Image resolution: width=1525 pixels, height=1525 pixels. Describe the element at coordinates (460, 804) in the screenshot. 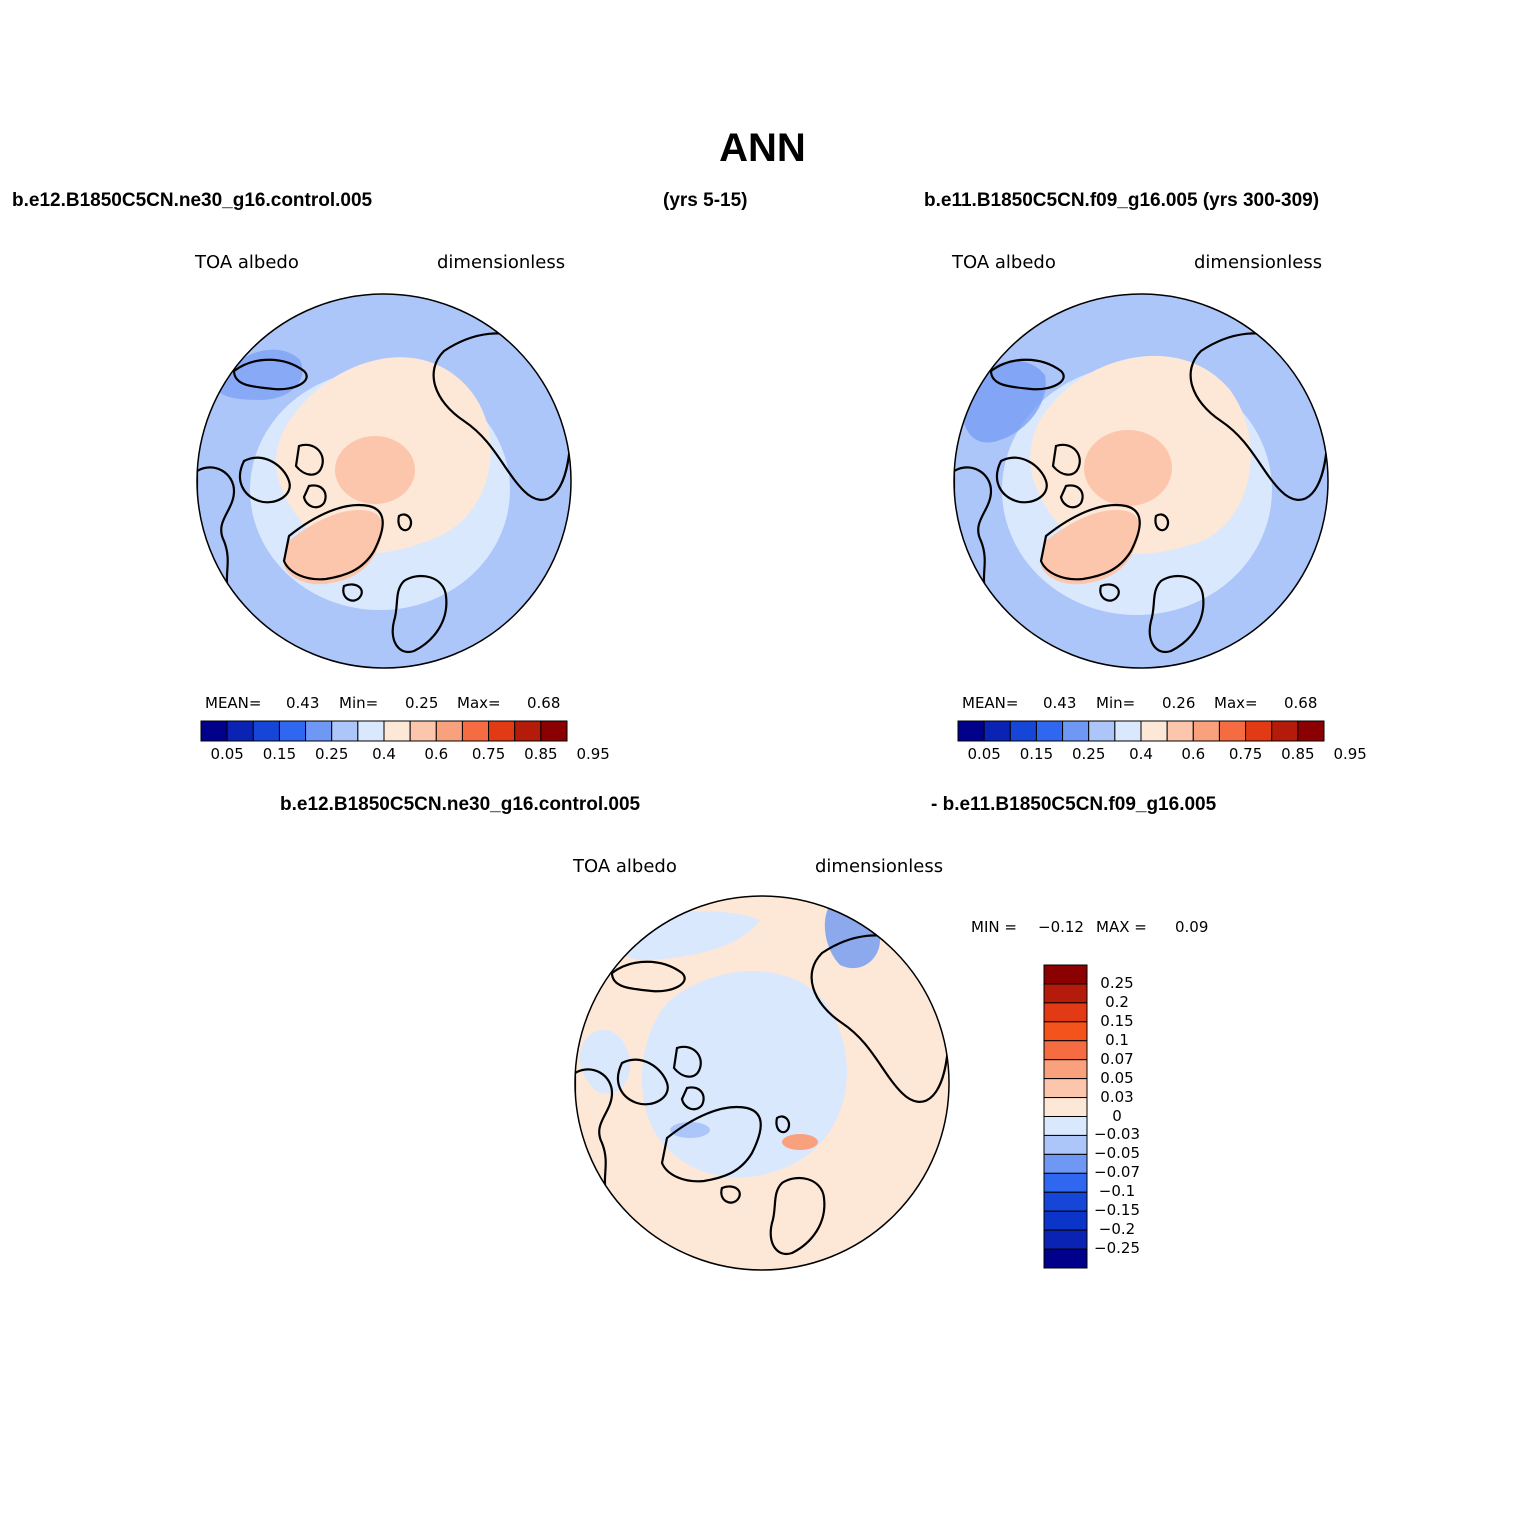

I see `diff-left-case-name: b.e12.B1850C5CN.ne30_g16.control.005` at that location.